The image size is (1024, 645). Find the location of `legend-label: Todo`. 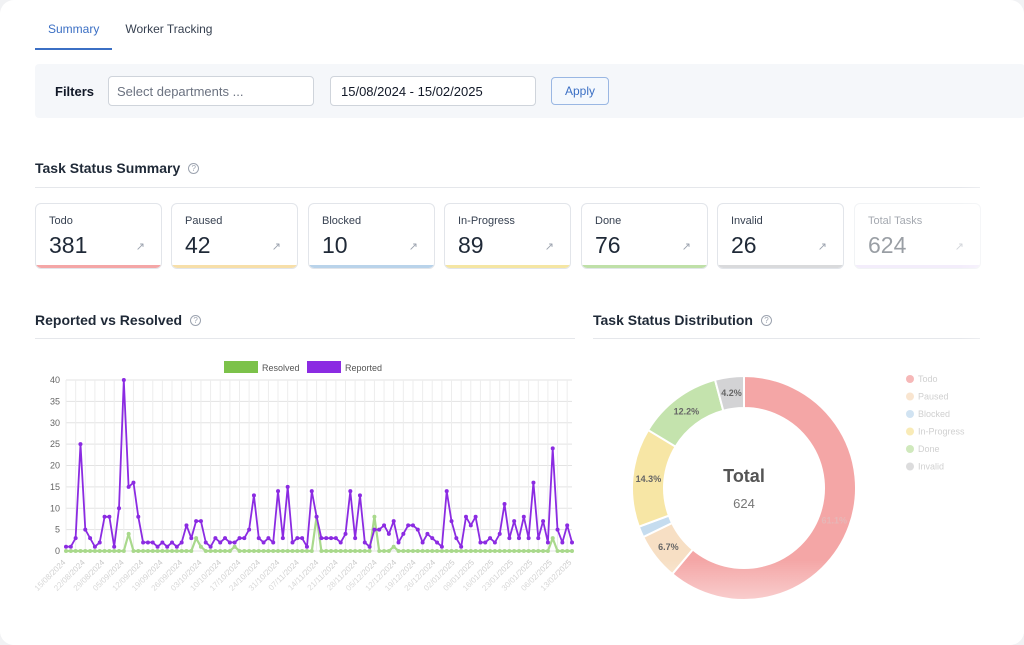

legend-label: Todo is located at coordinates (928, 379).